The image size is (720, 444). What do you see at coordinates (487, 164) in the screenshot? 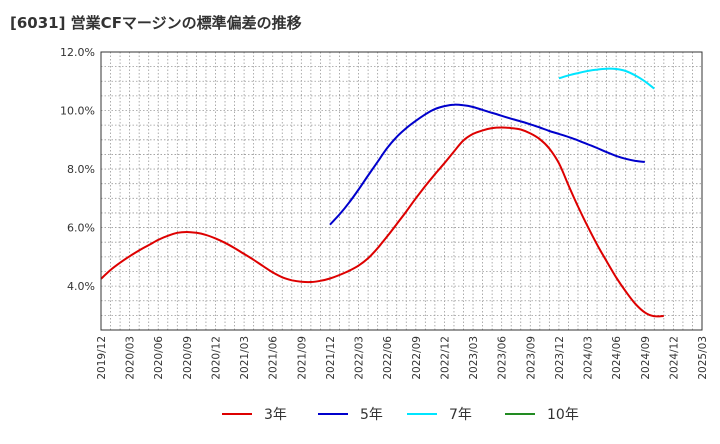
I see `series-line-5年` at bounding box center [487, 164].